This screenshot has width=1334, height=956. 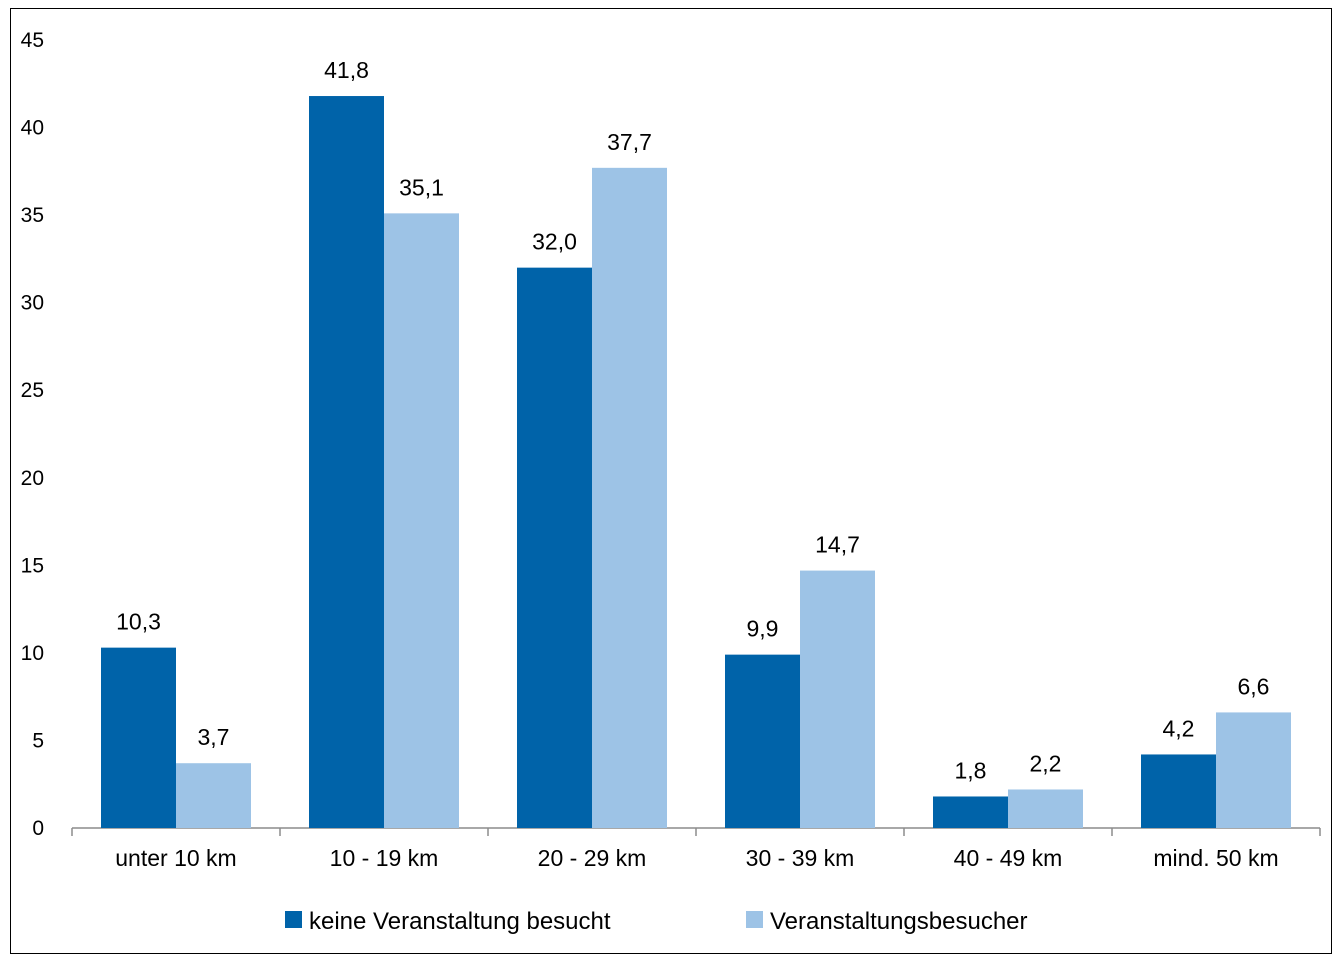 What do you see at coordinates (346, 462) in the screenshot?
I see `bar-keine-veranstaltung-besucht-10-19-km` at bounding box center [346, 462].